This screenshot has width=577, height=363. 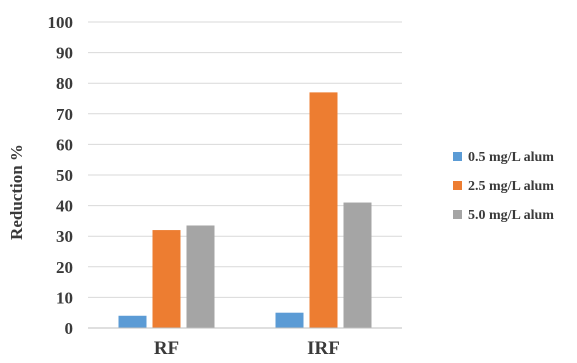 I want to click on x-axis-categories: RF IRF, so click(x=247, y=348).